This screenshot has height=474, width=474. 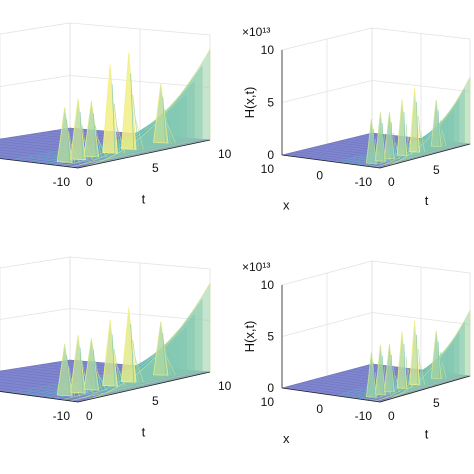 I want to click on z-exponent-label: ×10¹³, so click(x=256, y=32).